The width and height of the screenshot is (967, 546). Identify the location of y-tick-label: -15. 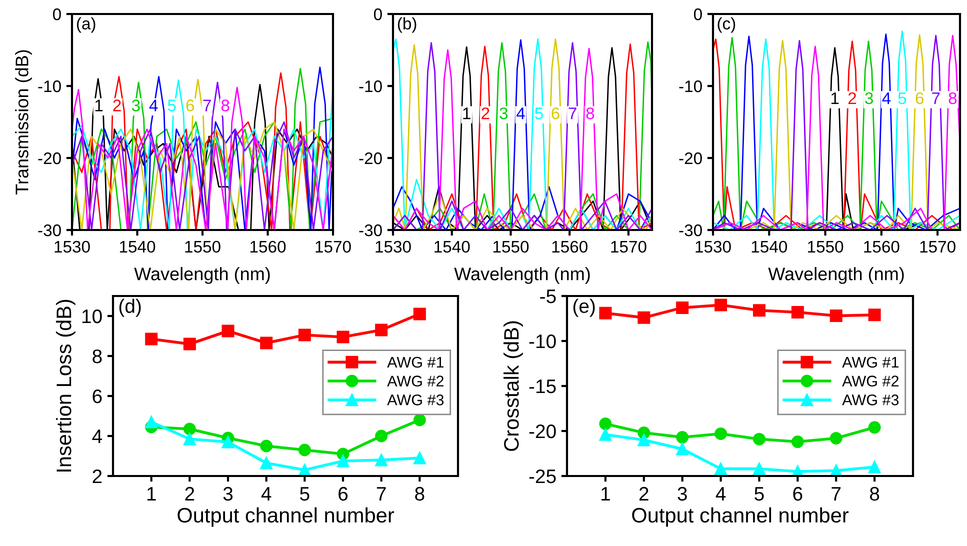
(542, 387).